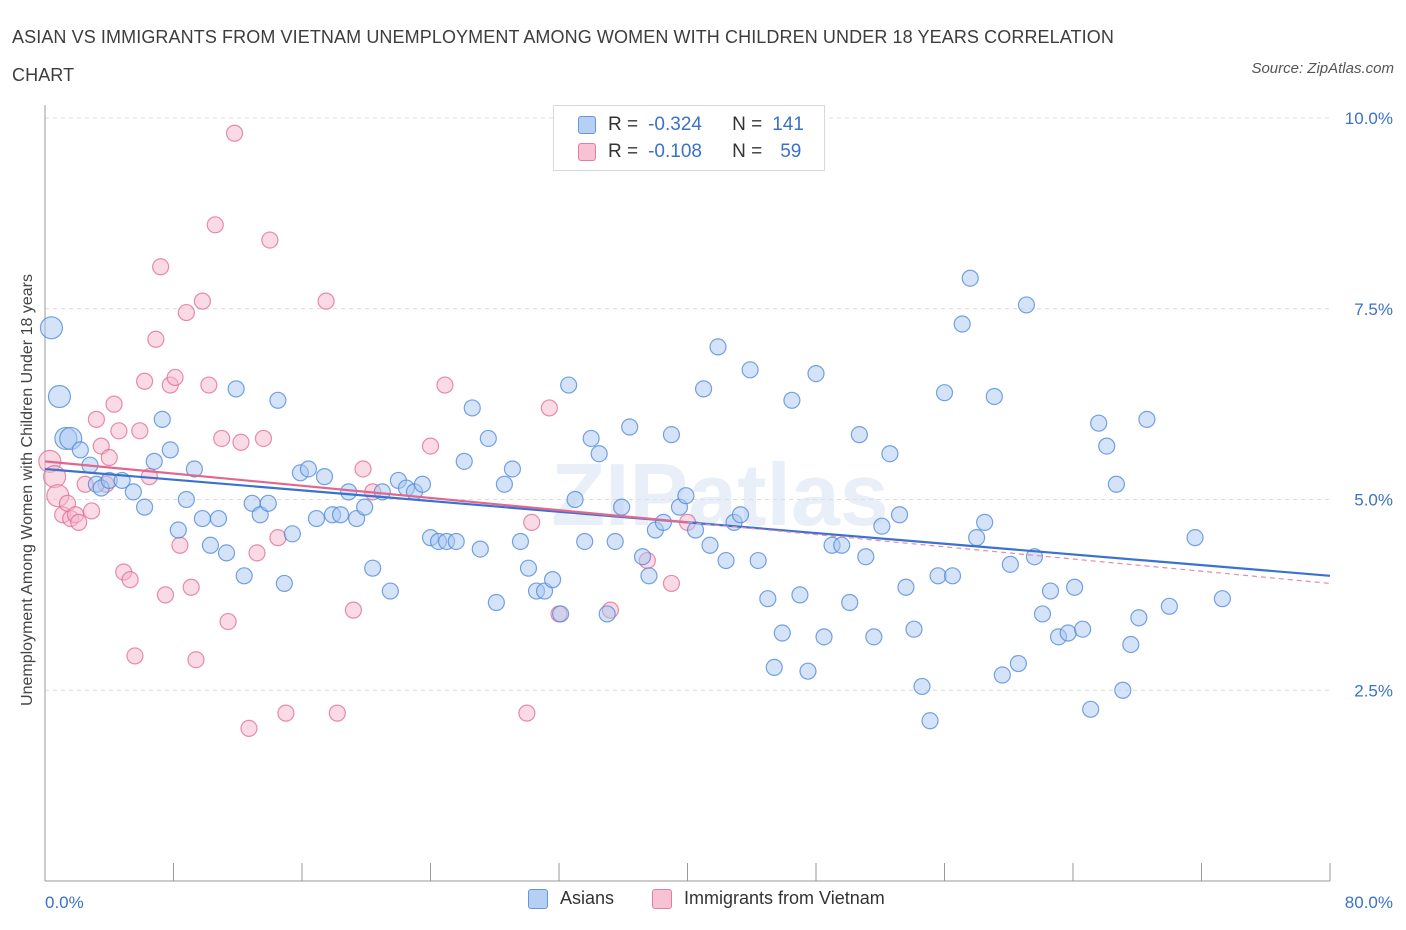  What do you see at coordinates (768, 898) in the screenshot?
I see `legend-item-vietnam: Immigrants from Vietnam` at bounding box center [768, 898].